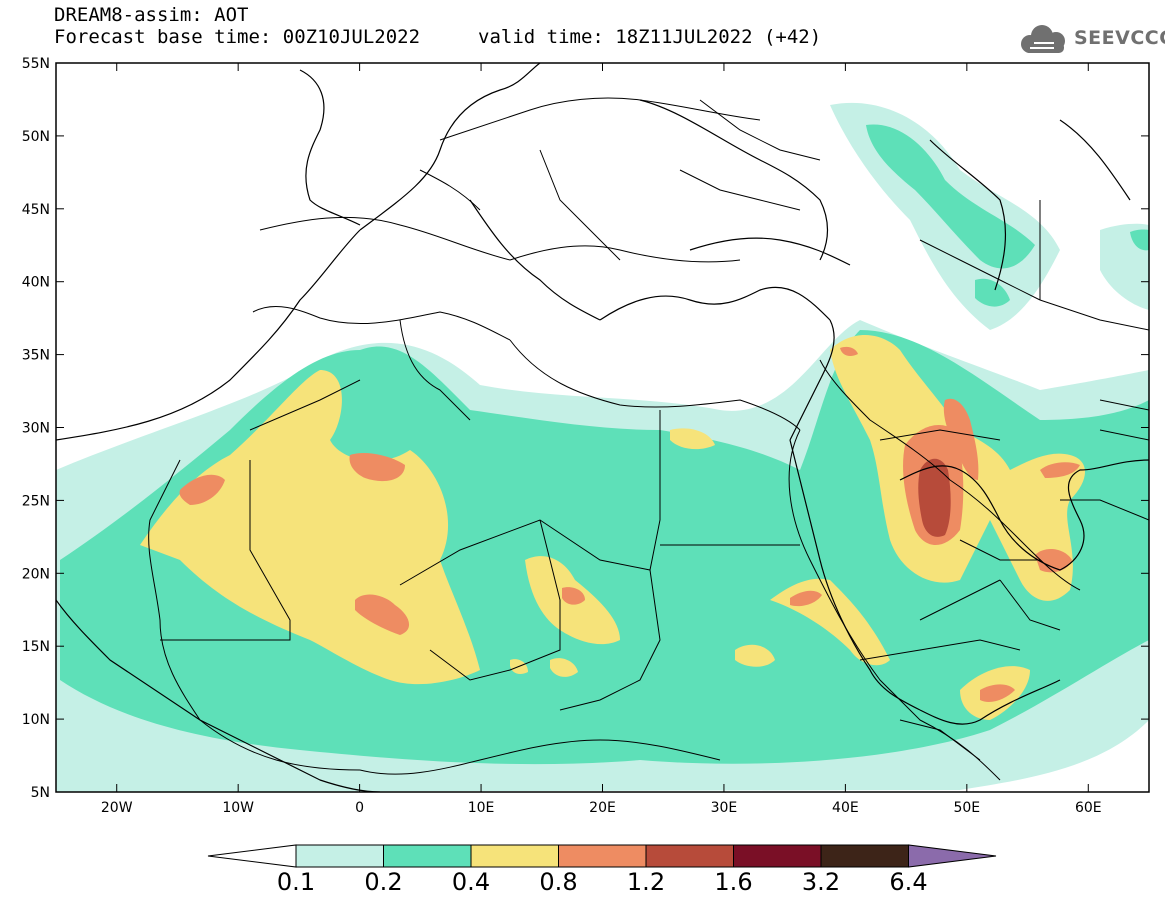 The height and width of the screenshot is (905, 1165). What do you see at coordinates (36, 137) in the screenshot?
I see `lat-tick-label: 50N` at bounding box center [36, 137].